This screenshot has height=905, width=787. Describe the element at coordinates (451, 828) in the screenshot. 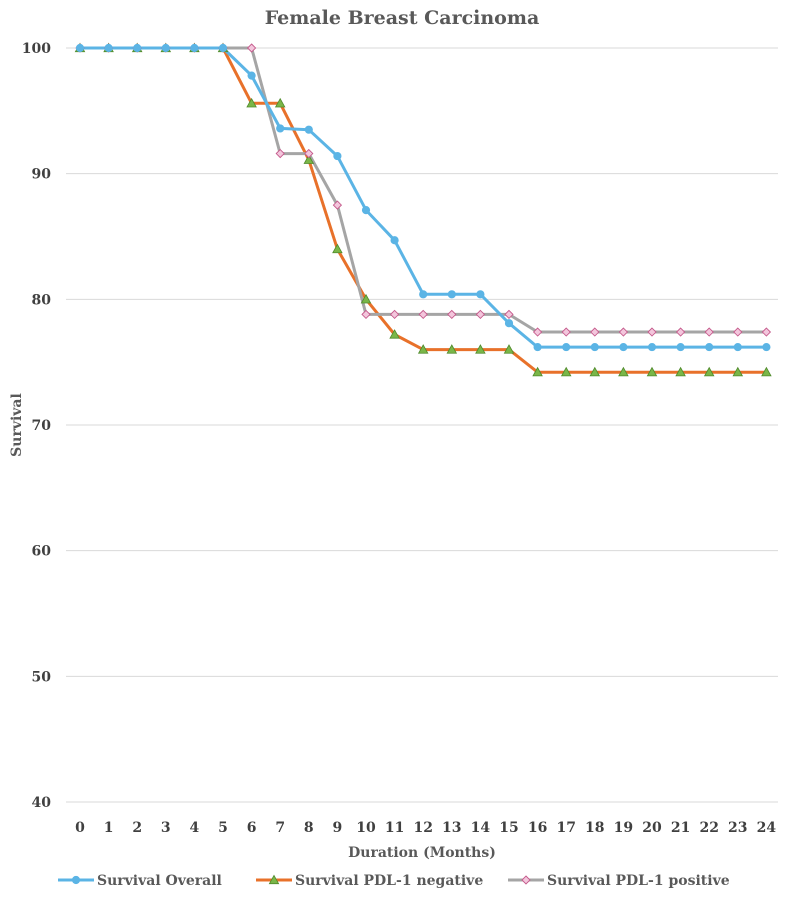

I see `x-tick-label: 13` at that location.